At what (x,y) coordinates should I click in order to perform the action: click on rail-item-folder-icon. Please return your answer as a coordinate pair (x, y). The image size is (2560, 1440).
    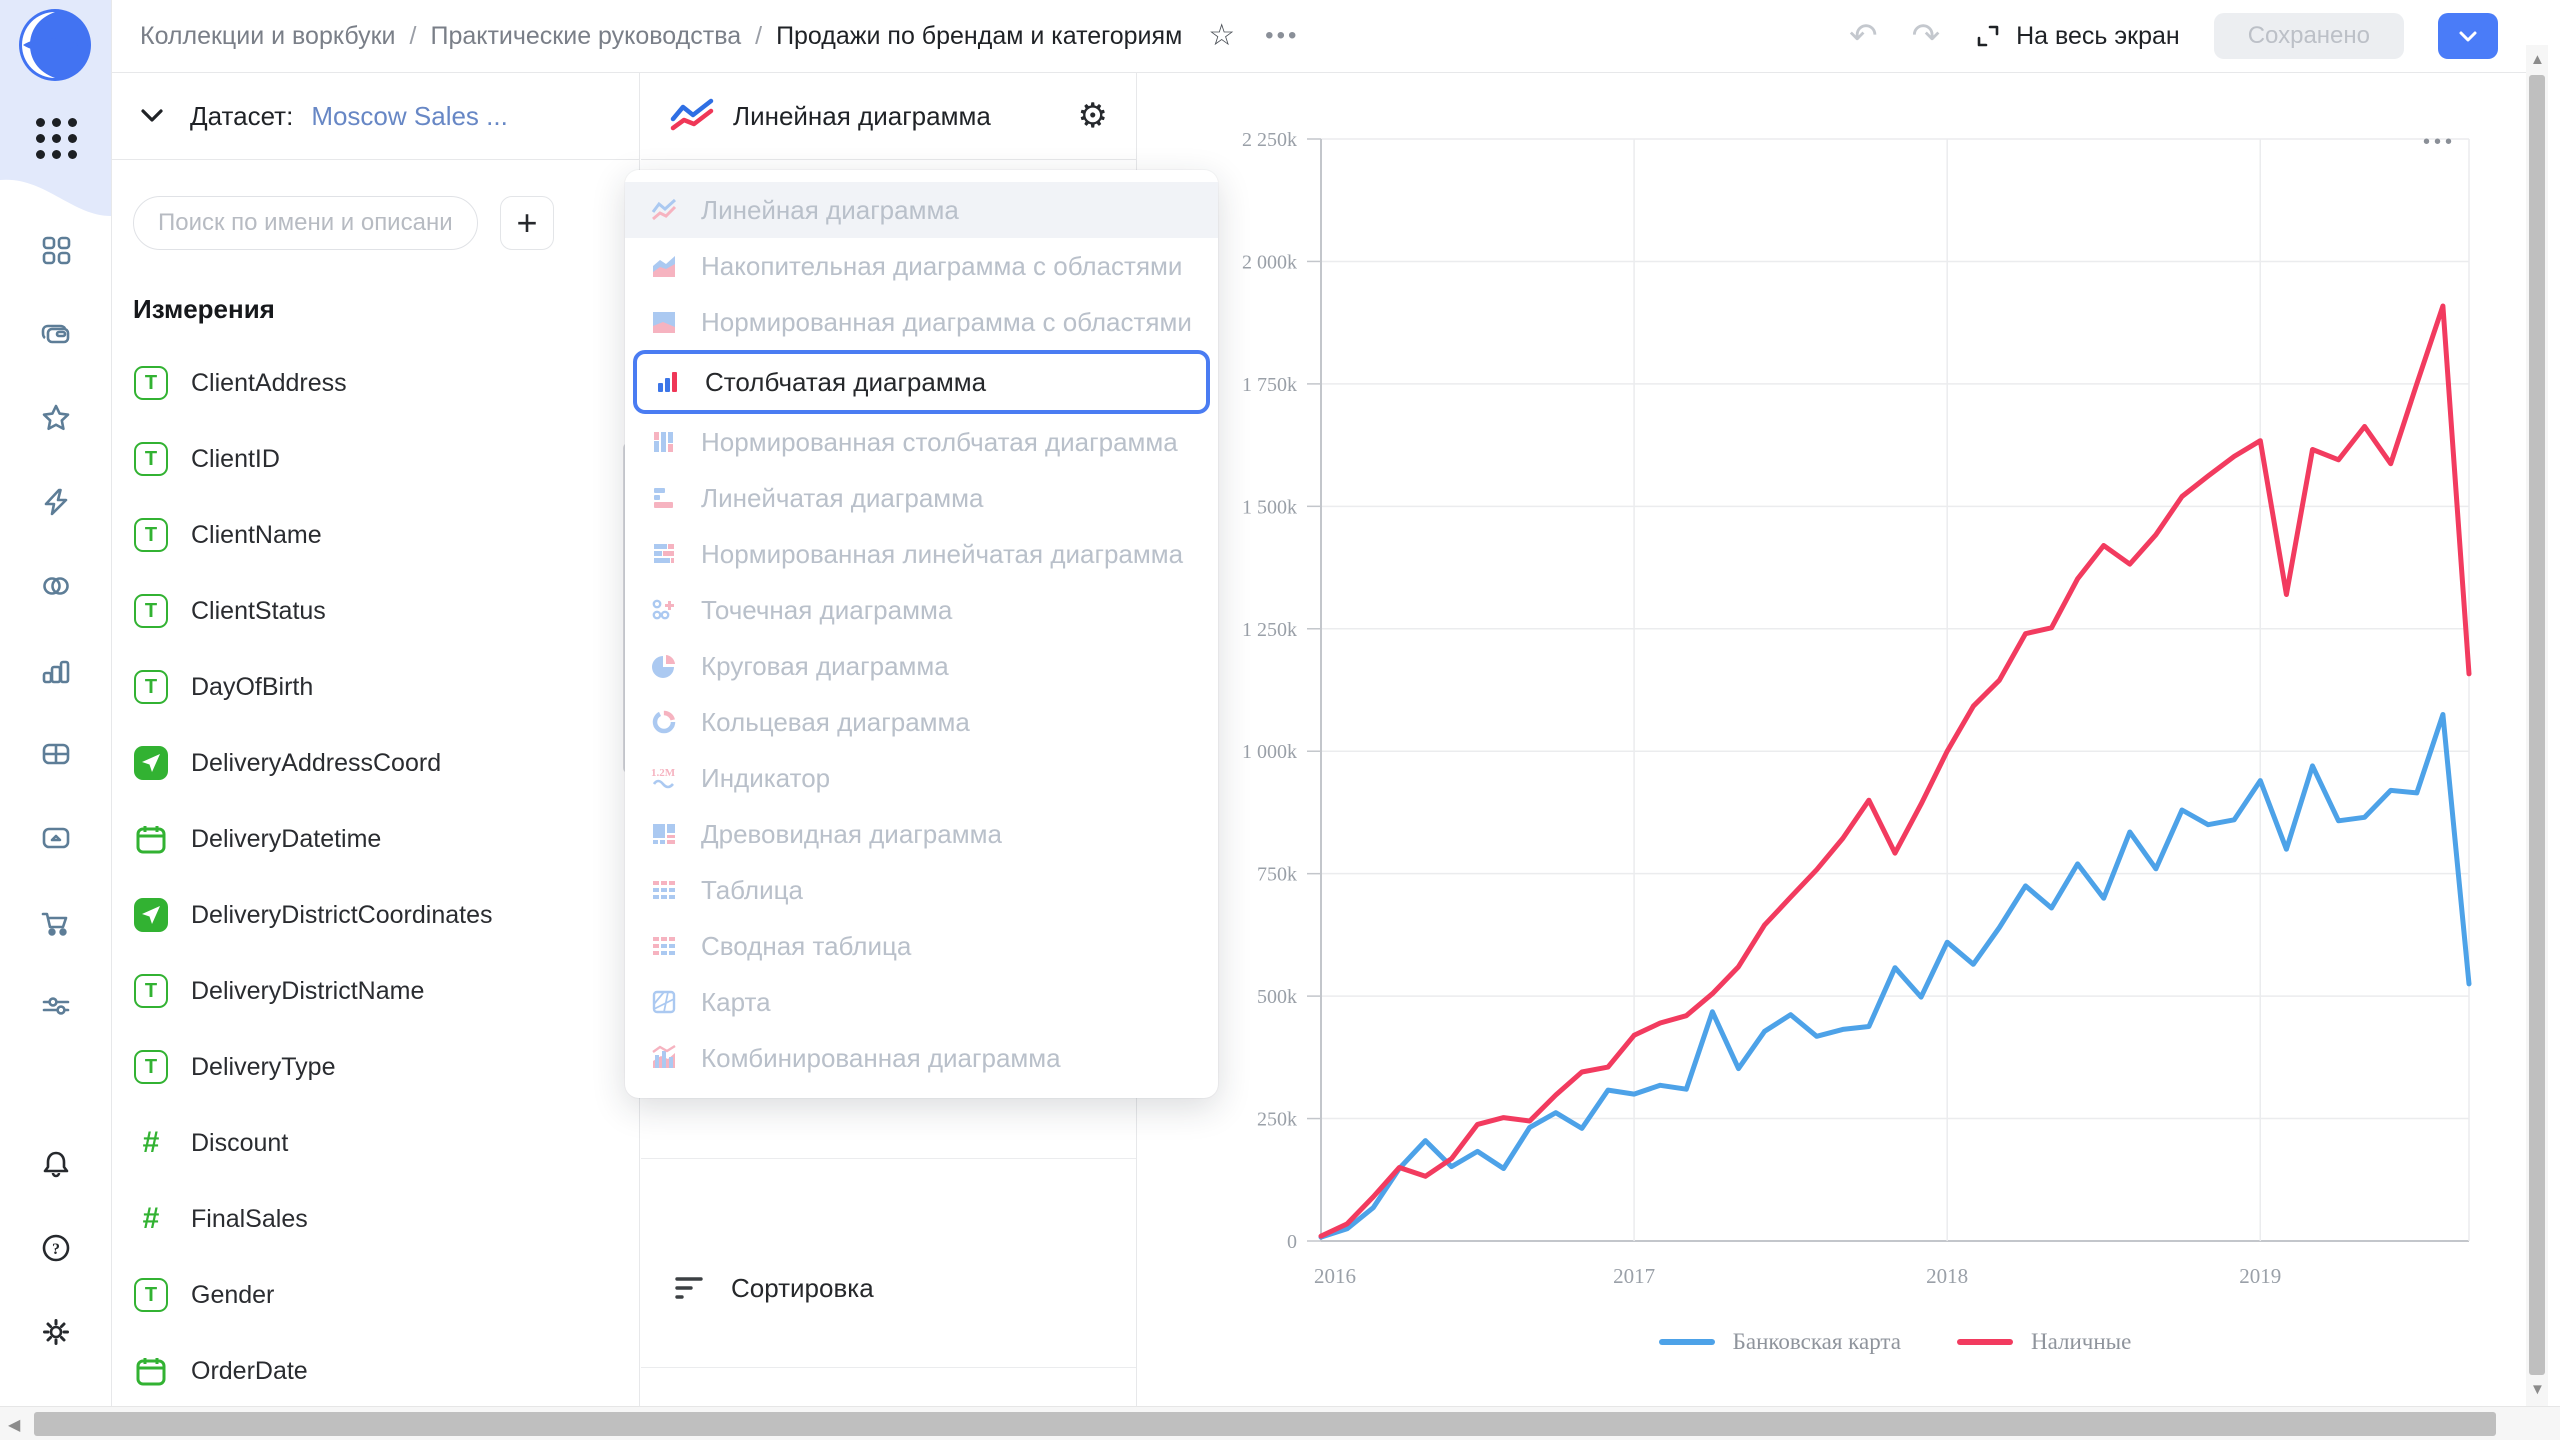
    Looking at the image, I should click on (56, 838).